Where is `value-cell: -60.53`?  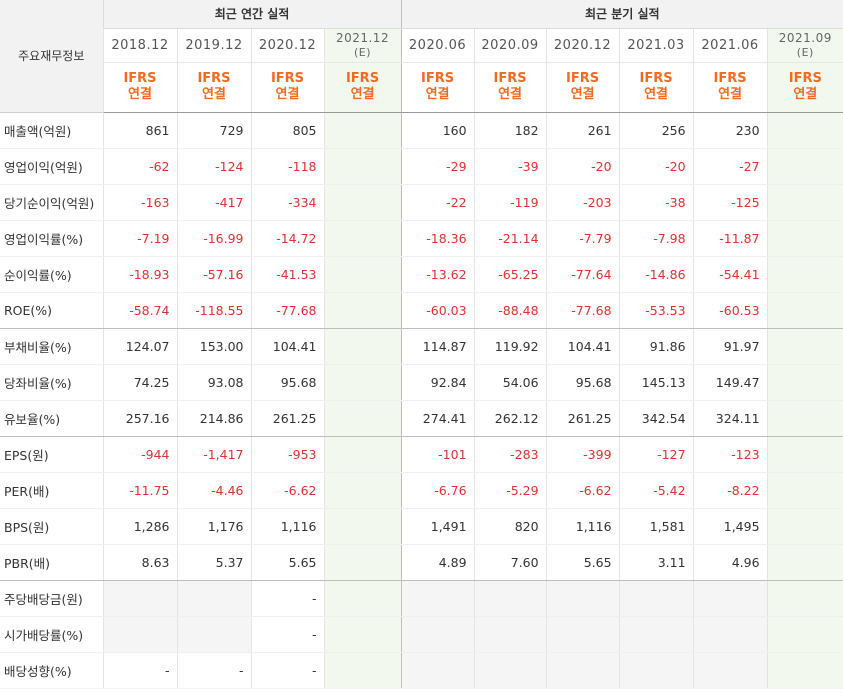 value-cell: -60.53 is located at coordinates (730, 310).